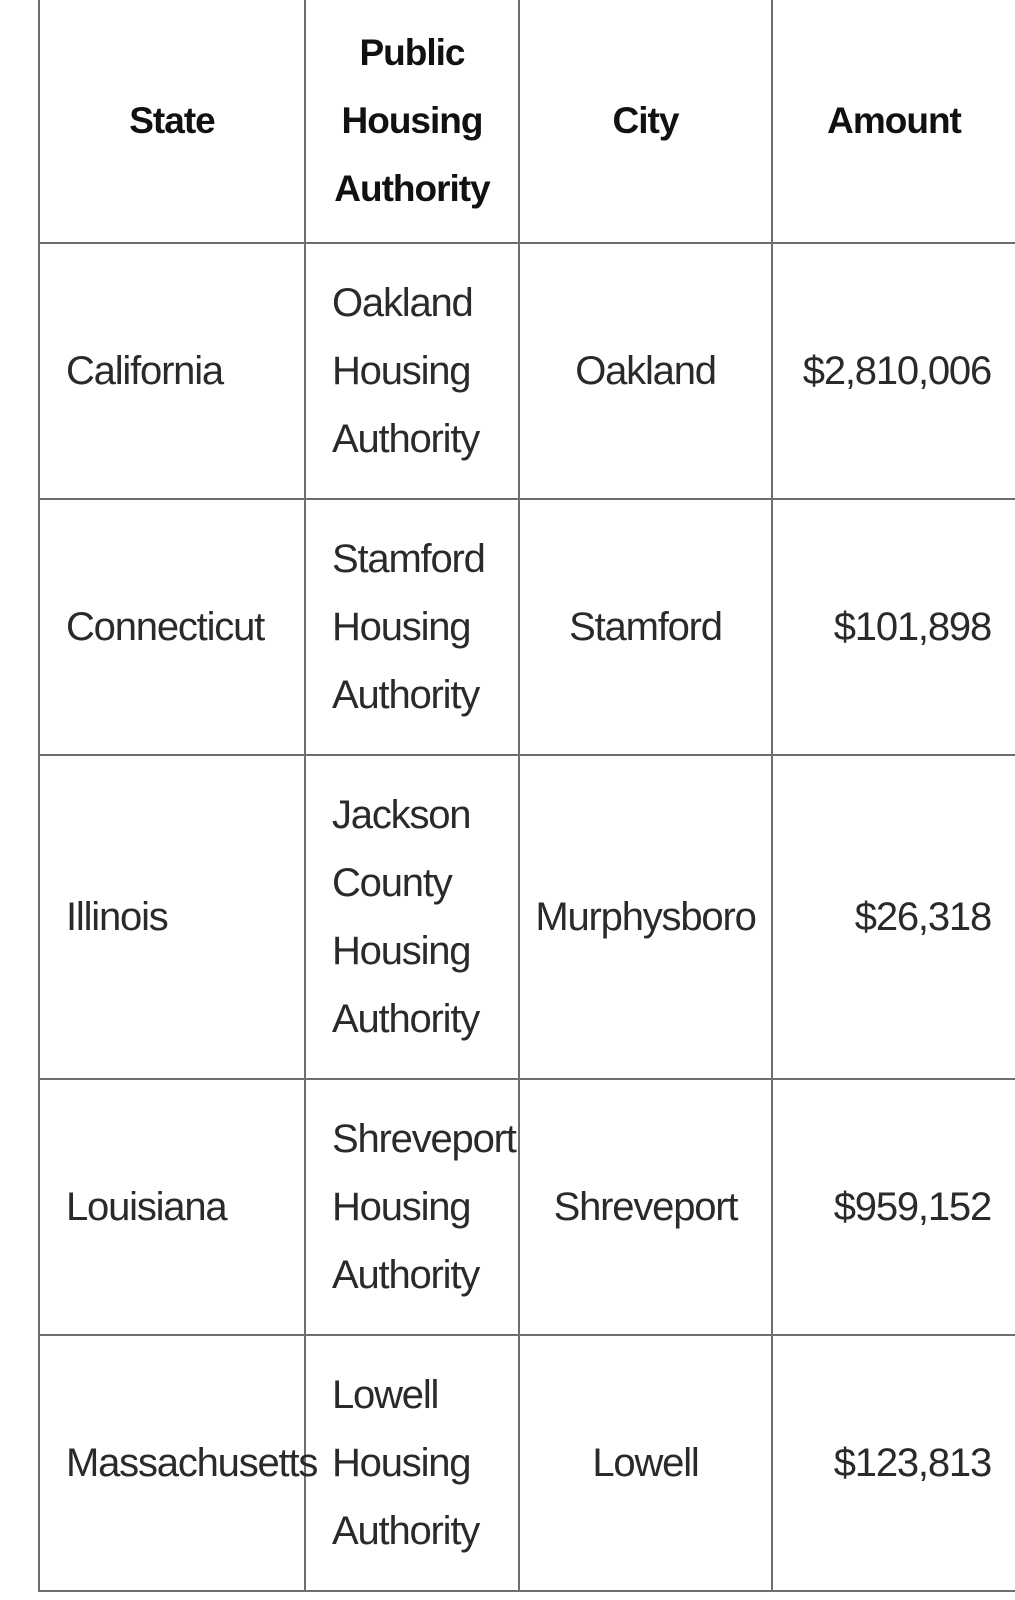  I want to click on cell-city: Lowell, so click(645, 1463).